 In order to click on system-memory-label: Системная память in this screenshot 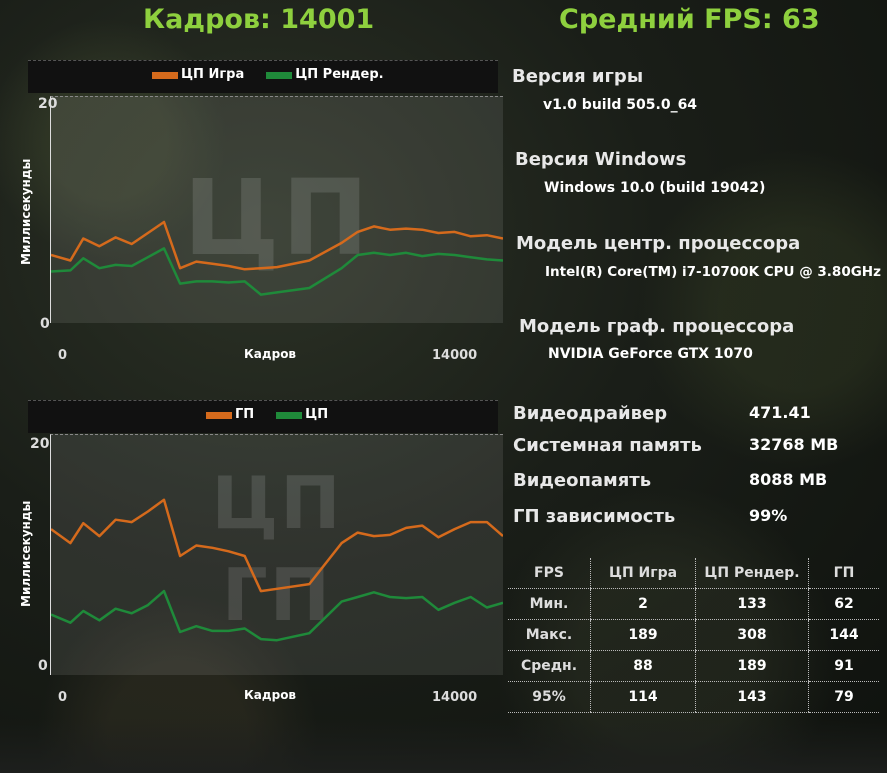, I will do `click(607, 445)`.